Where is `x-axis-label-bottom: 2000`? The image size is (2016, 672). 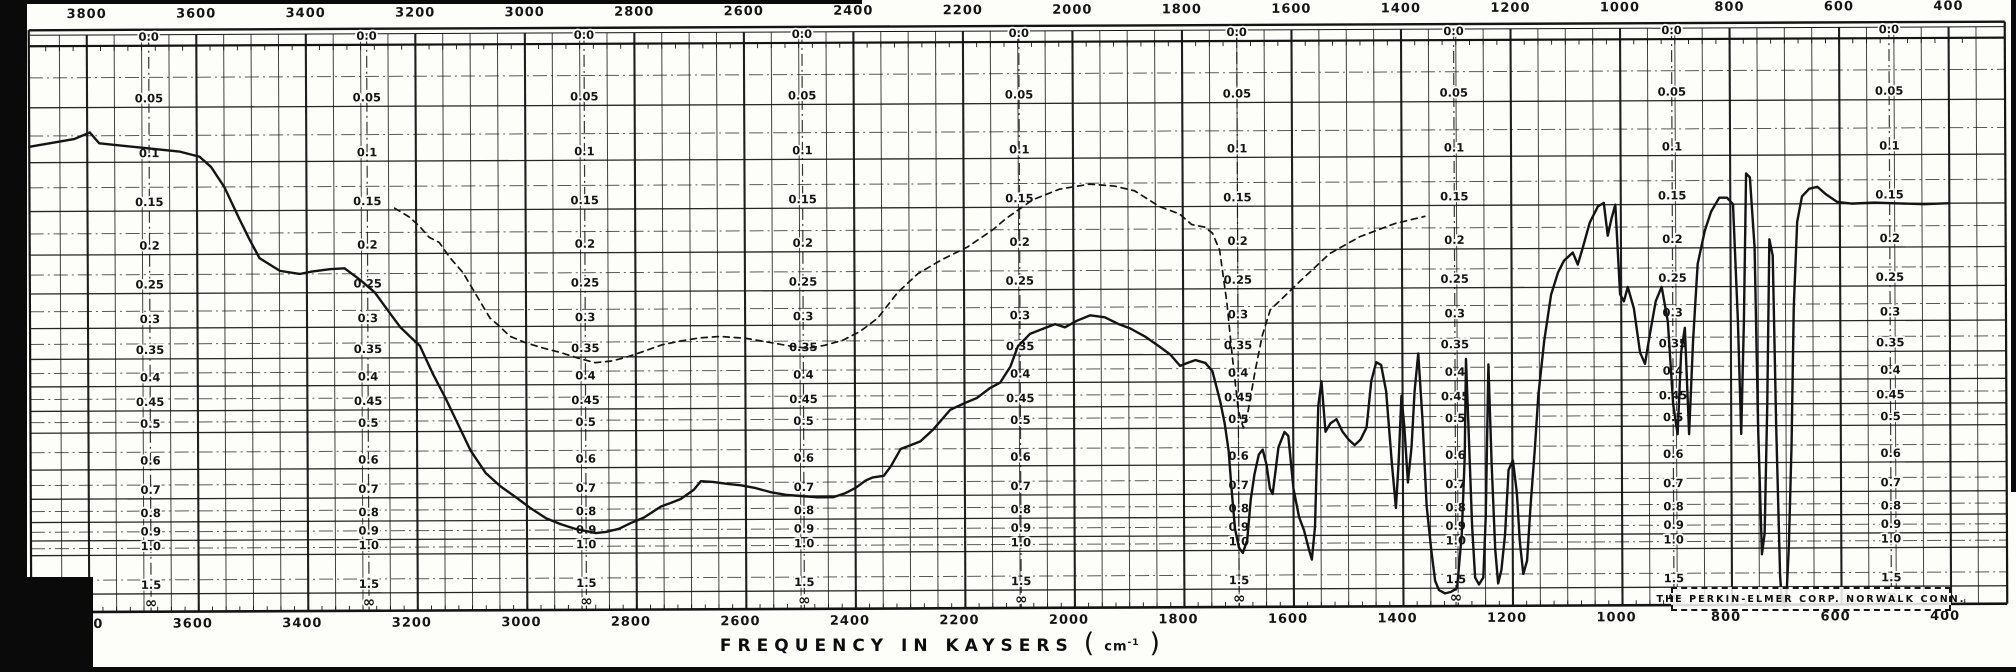 x-axis-label-bottom: 2000 is located at coordinates (1069, 620).